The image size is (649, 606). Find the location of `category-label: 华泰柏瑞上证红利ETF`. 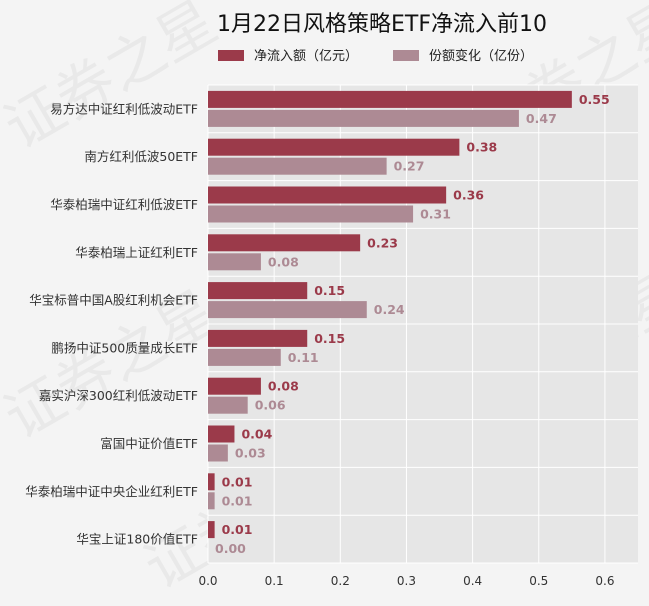

category-label: 华泰柏瑞上证红利ETF is located at coordinates (136, 252).